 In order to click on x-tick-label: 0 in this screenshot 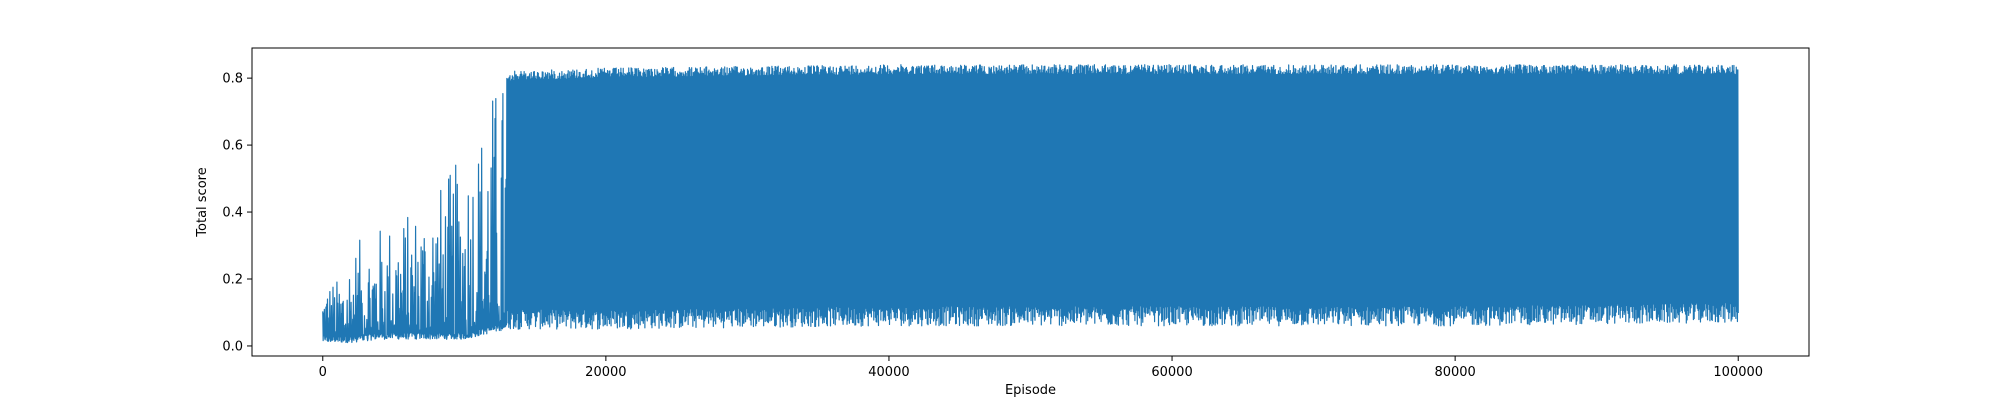, I will do `click(323, 372)`.